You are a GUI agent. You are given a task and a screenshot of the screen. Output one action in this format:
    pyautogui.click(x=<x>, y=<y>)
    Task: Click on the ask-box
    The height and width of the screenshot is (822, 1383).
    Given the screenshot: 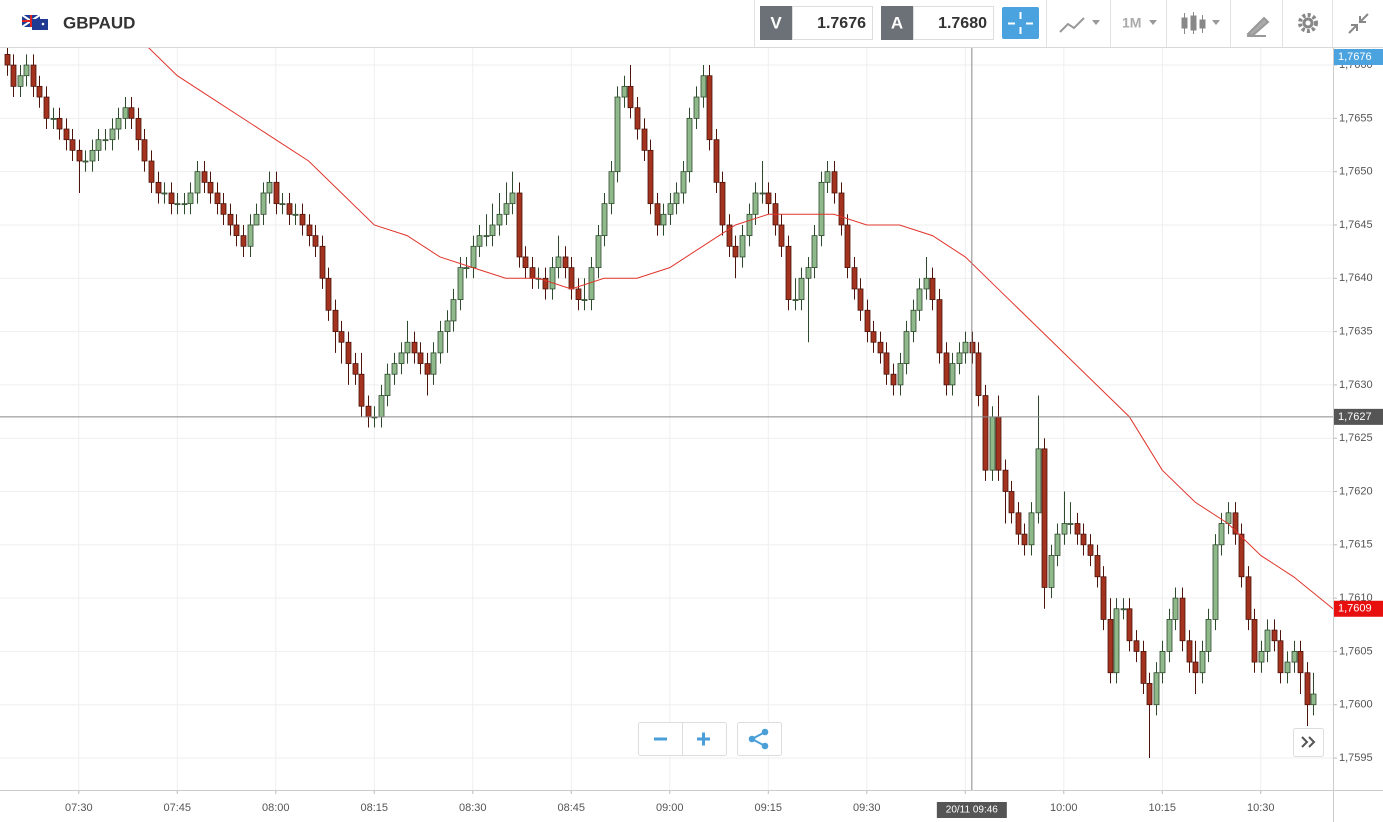 What is the action you would take?
    pyautogui.click(x=953, y=23)
    